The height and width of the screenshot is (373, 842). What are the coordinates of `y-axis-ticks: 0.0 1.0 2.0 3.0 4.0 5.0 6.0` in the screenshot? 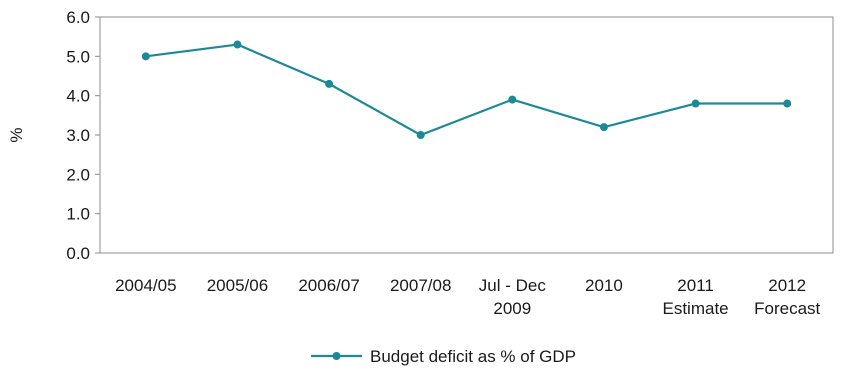 It's located at (83, 135).